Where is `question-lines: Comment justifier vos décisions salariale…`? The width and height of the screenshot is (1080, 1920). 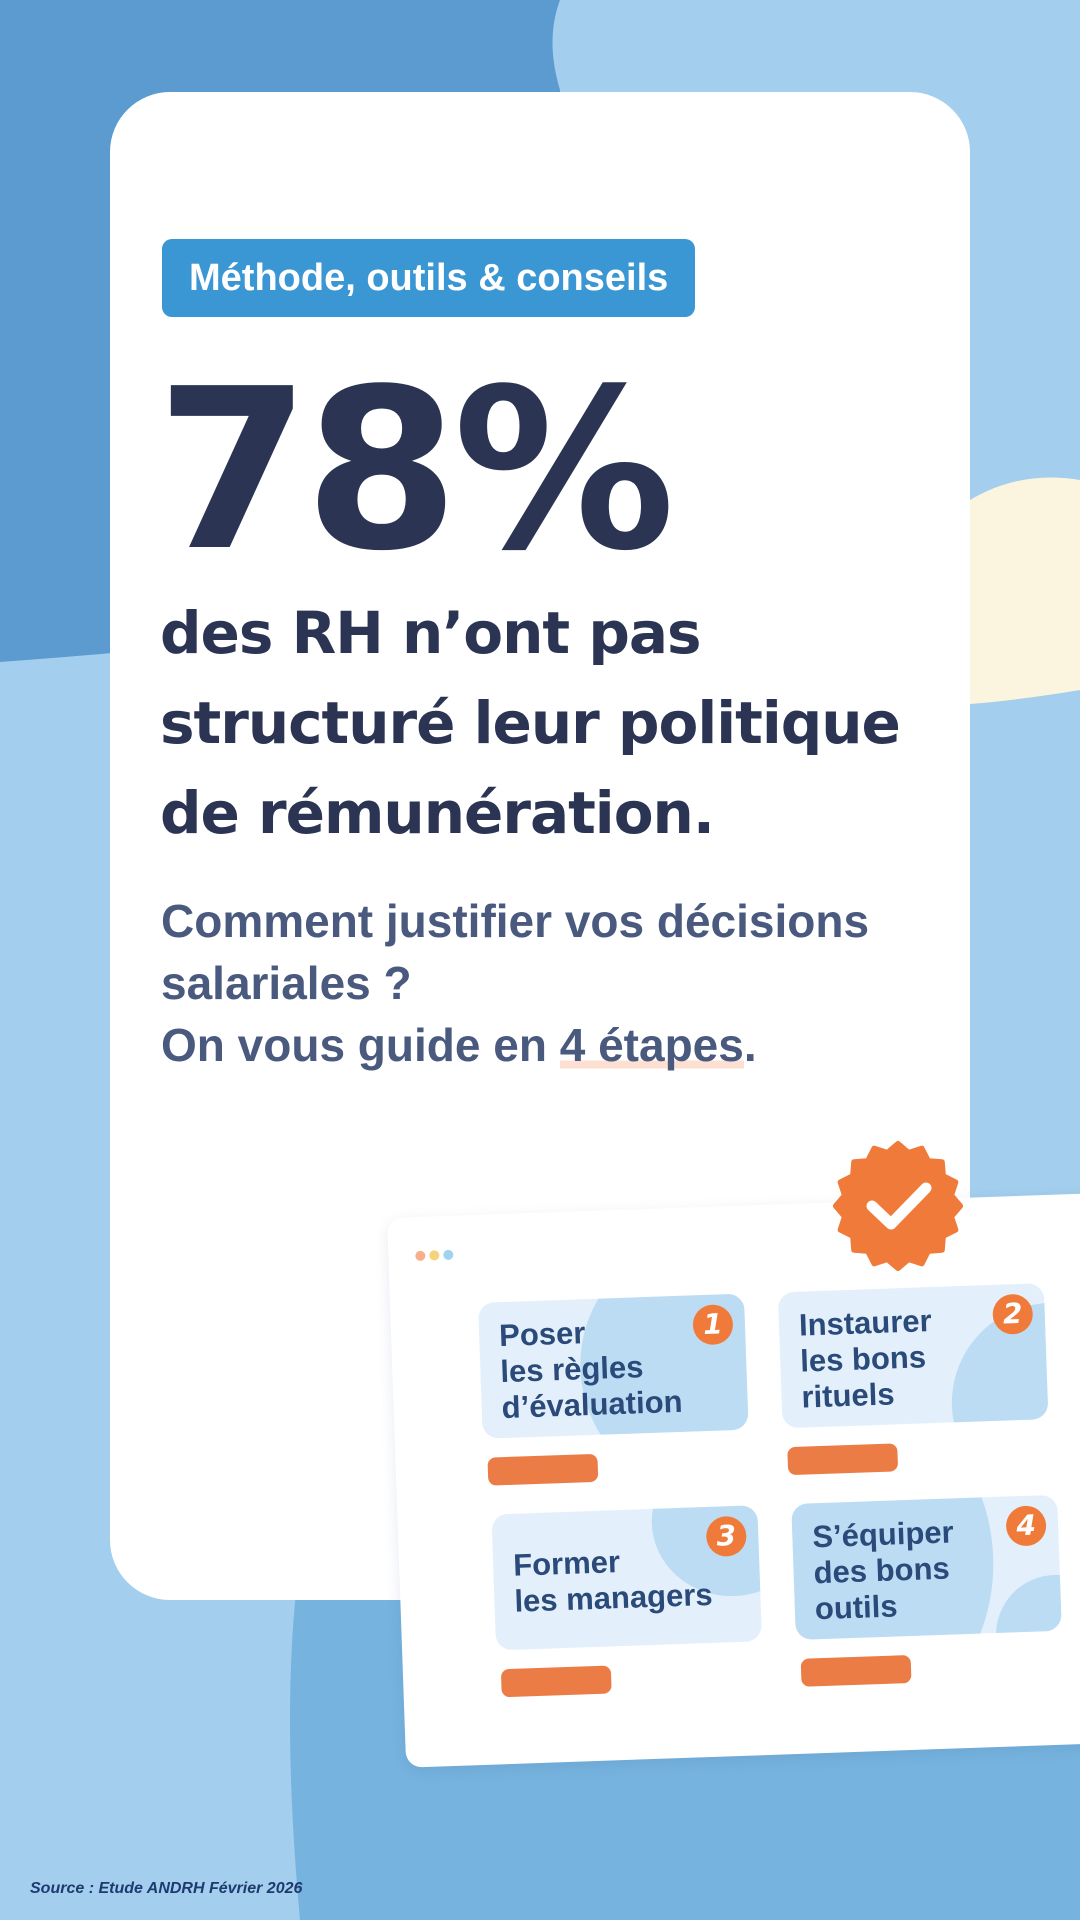
question-lines: Comment justifier vos décisions salariale… is located at coordinates (515, 952).